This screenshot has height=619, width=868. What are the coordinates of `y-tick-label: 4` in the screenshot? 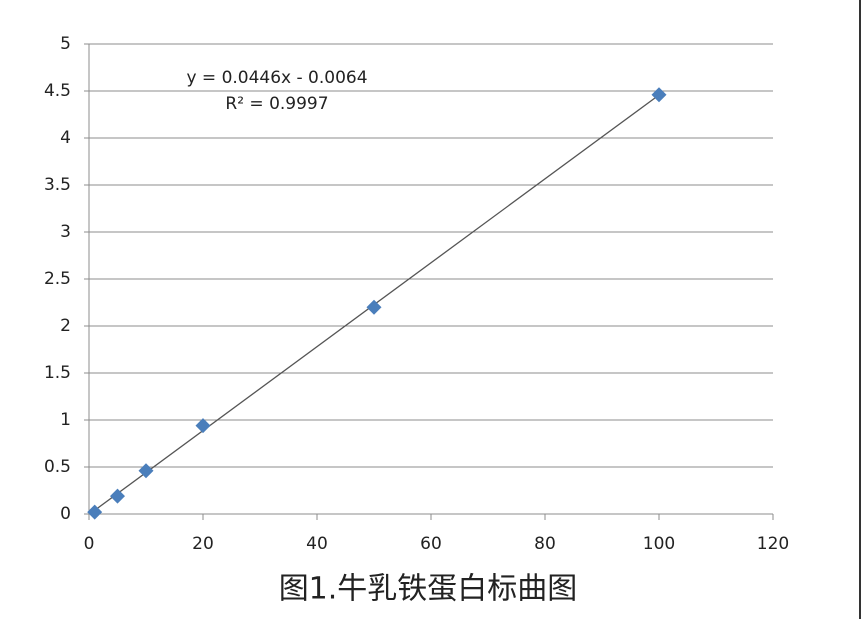 It's located at (65, 138).